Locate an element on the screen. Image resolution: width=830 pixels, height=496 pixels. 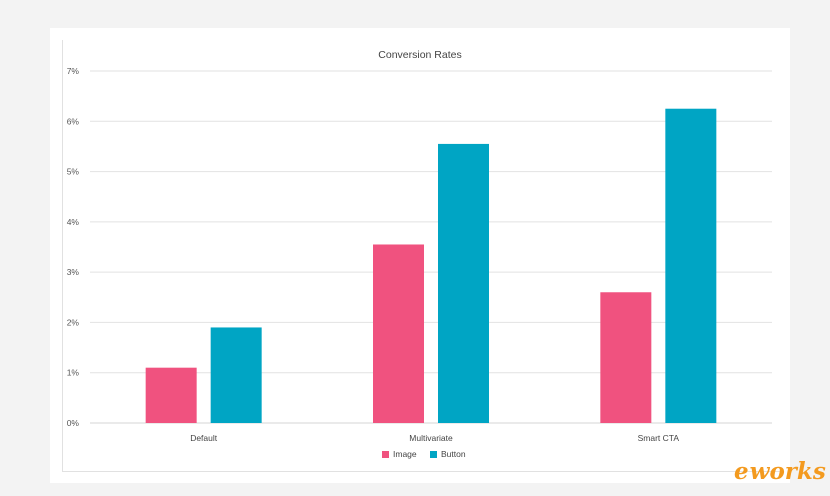
legend-label-image: Image is located at coordinates (405, 454).